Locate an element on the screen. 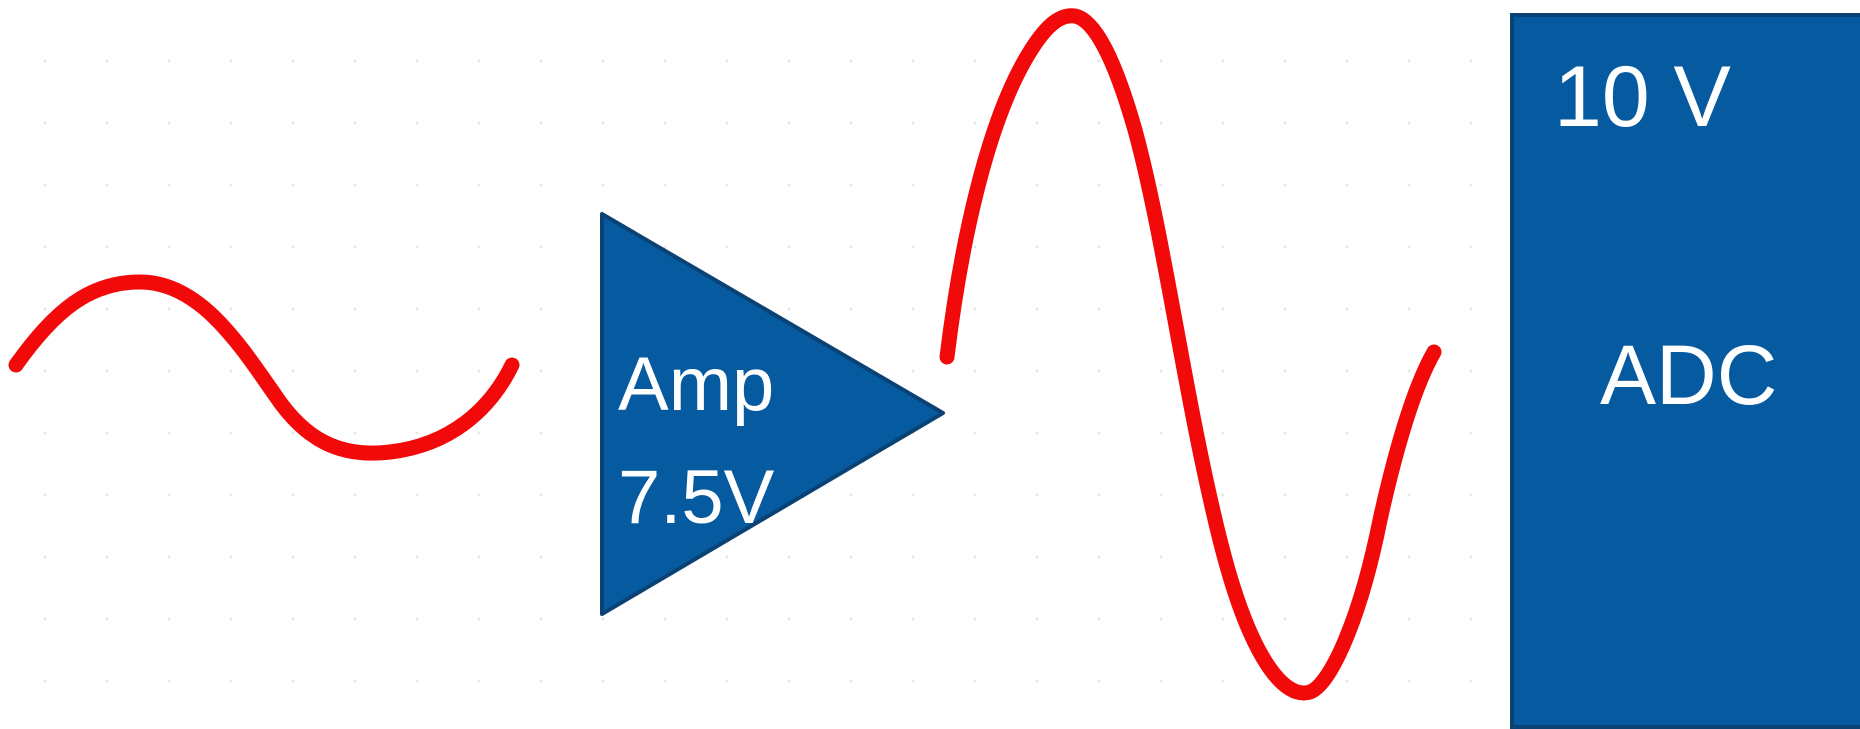 The image size is (1860, 729). amplifier-block is located at coordinates (772, 414).